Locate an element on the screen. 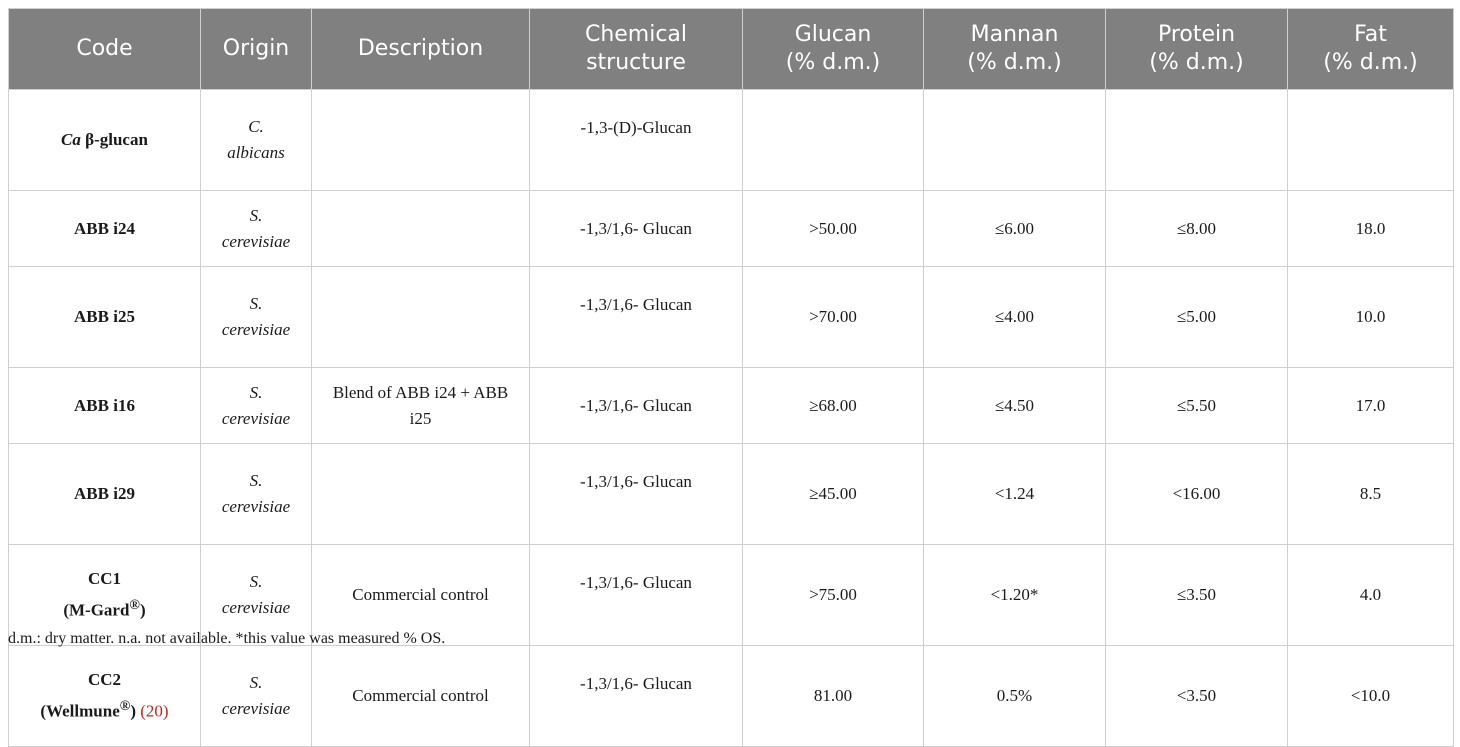 Image resolution: width=1460 pixels, height=747 pixels. reference-link: (20) is located at coordinates (154, 711).